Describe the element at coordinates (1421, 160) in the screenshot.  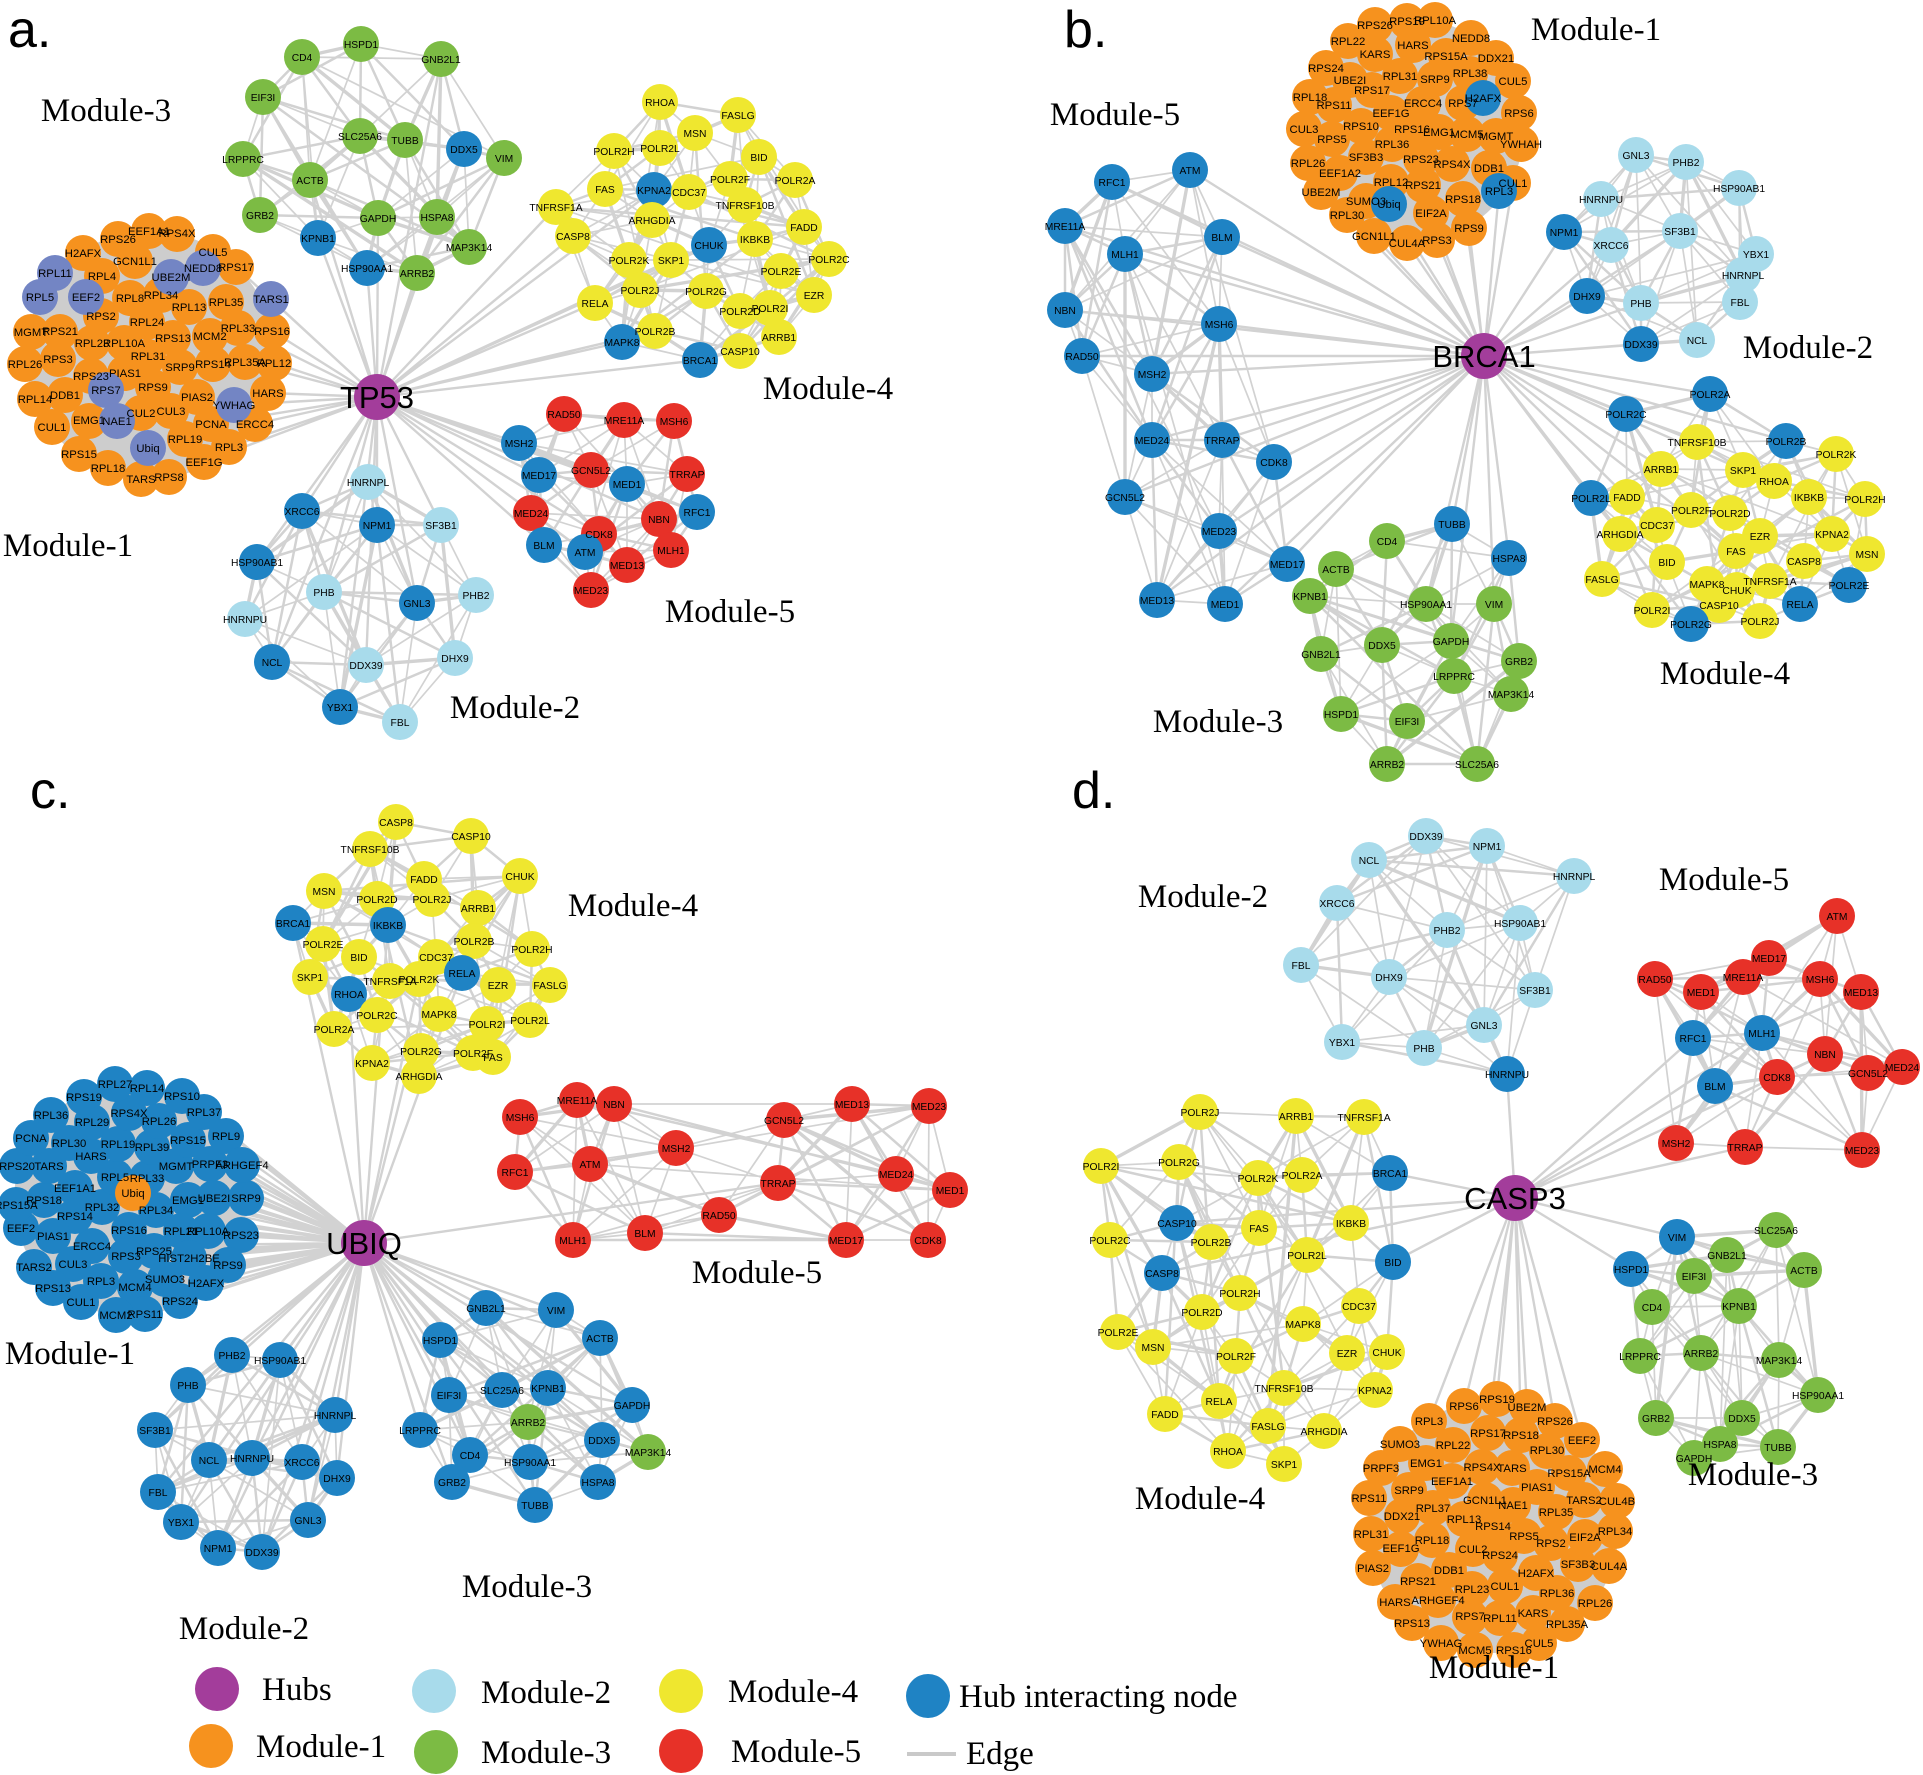
I see `svg-text: RPS23` at that location.